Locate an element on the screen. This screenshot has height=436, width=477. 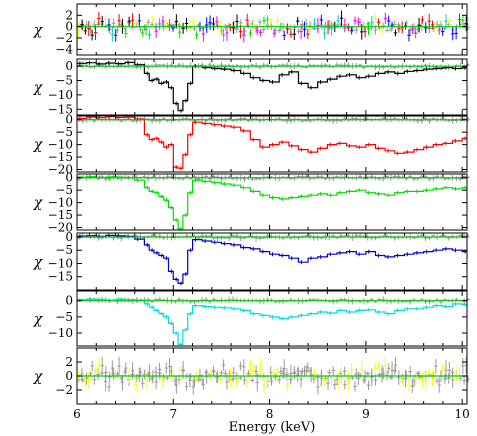
panel-6: 0 −5 −10 χ is located at coordinates (251, 318).